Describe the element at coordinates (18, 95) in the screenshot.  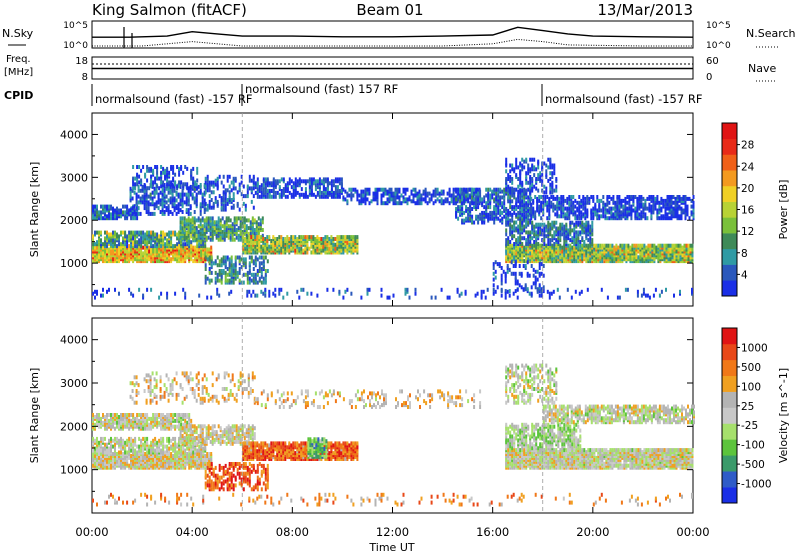
I see `cpid-label: CPID` at that location.